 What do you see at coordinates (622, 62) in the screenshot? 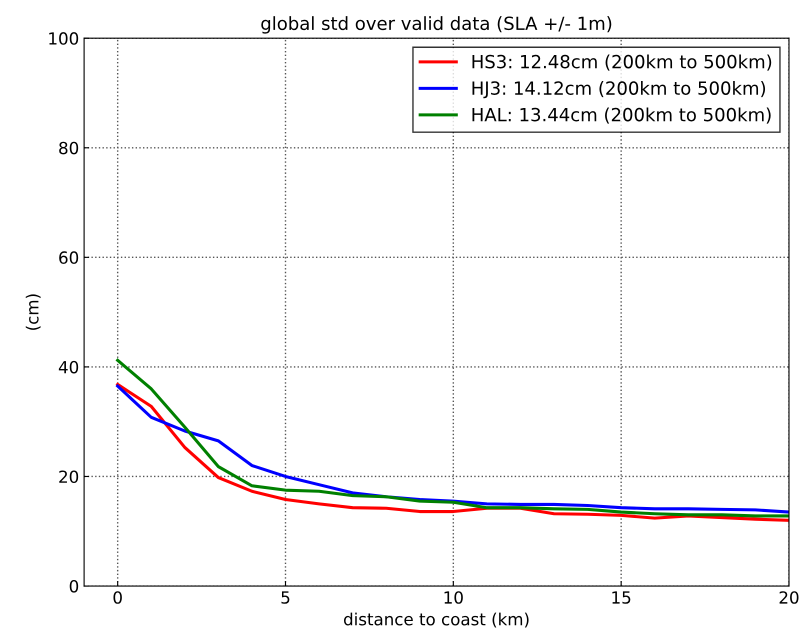
I see `legend-label: HS3: 12.48cm (200km to 500km)` at bounding box center [622, 62].